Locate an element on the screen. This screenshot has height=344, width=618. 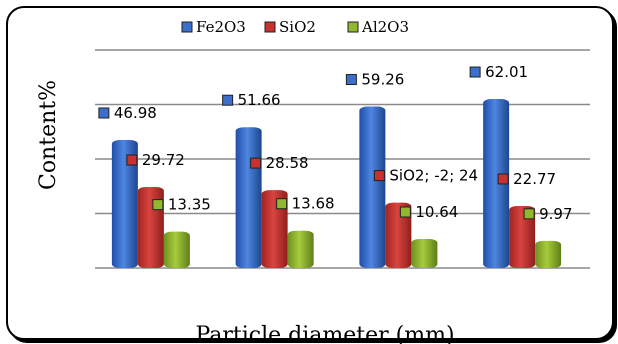
legend: Fe2O3 SiO2 Al2O3 is located at coordinates (295, 27).